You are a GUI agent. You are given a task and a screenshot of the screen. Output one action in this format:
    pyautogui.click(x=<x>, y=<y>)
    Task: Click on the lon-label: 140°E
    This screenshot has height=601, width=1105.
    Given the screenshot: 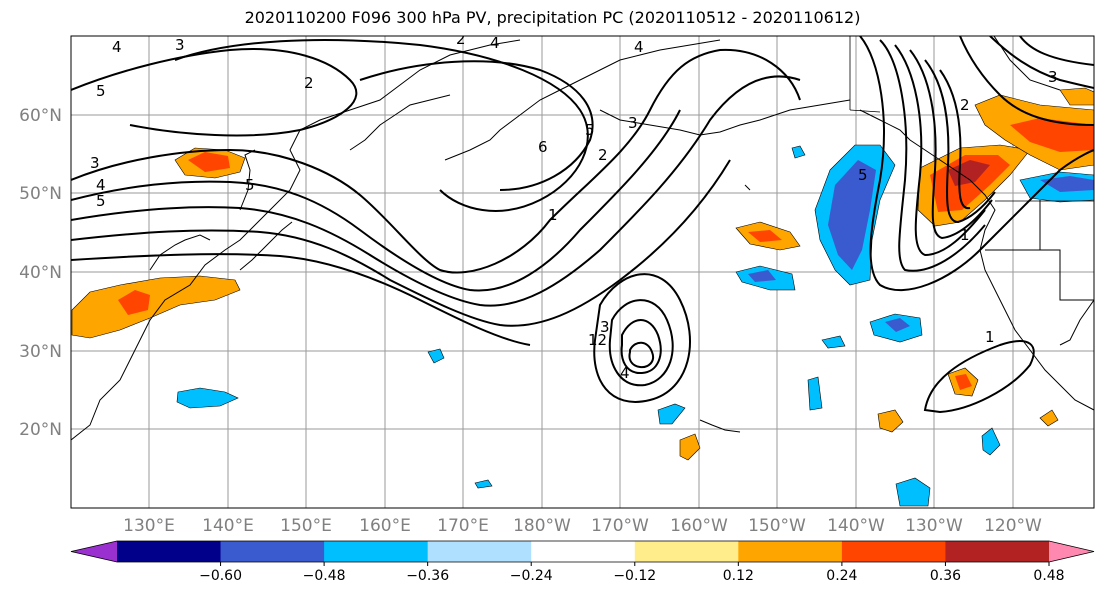 What is the action you would take?
    pyautogui.click(x=228, y=526)
    